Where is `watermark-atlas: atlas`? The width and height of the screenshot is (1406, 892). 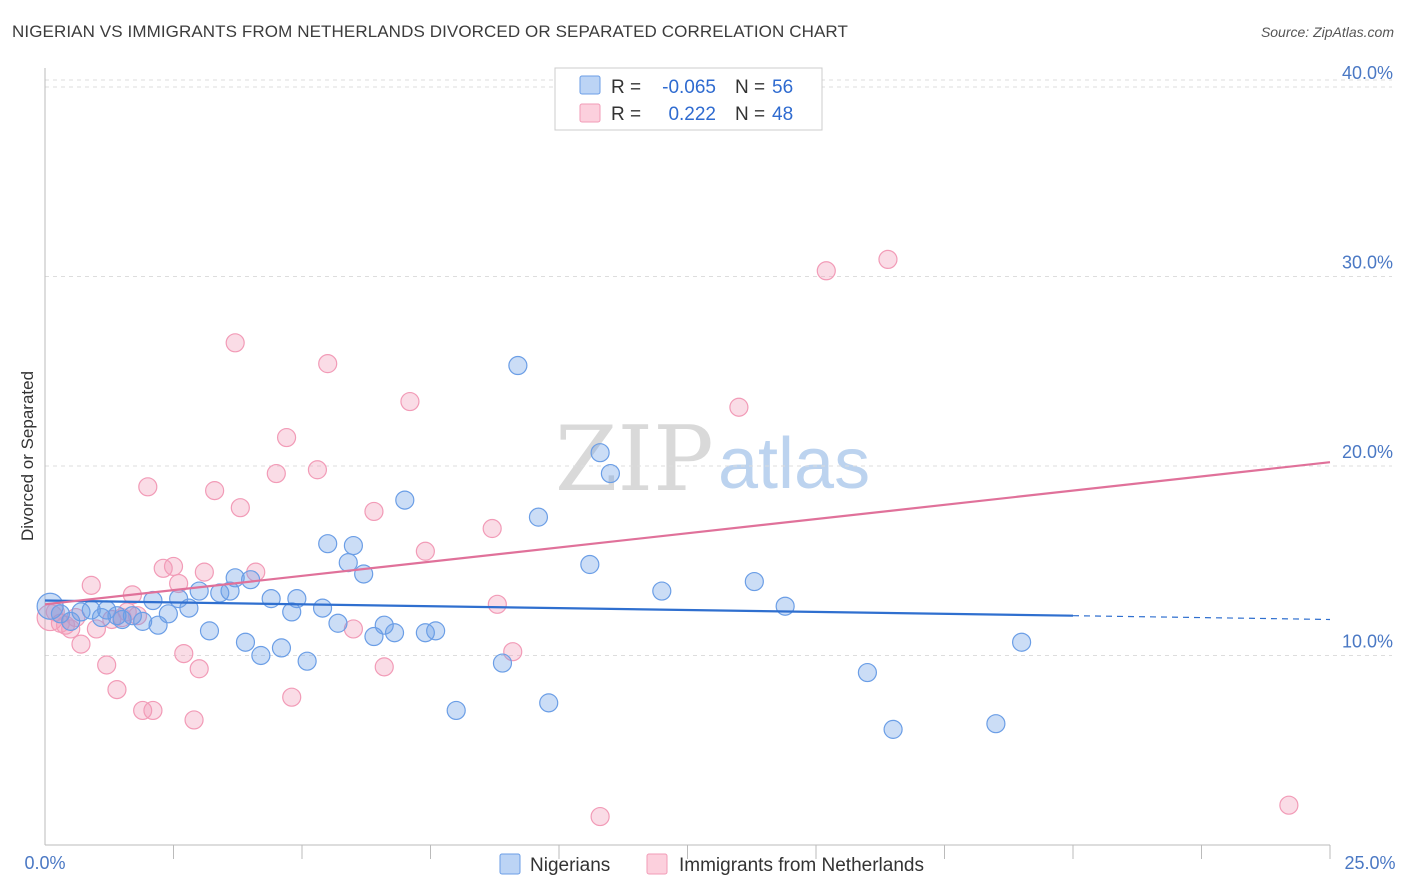 watermark-atlas: atlas is located at coordinates (794, 464).